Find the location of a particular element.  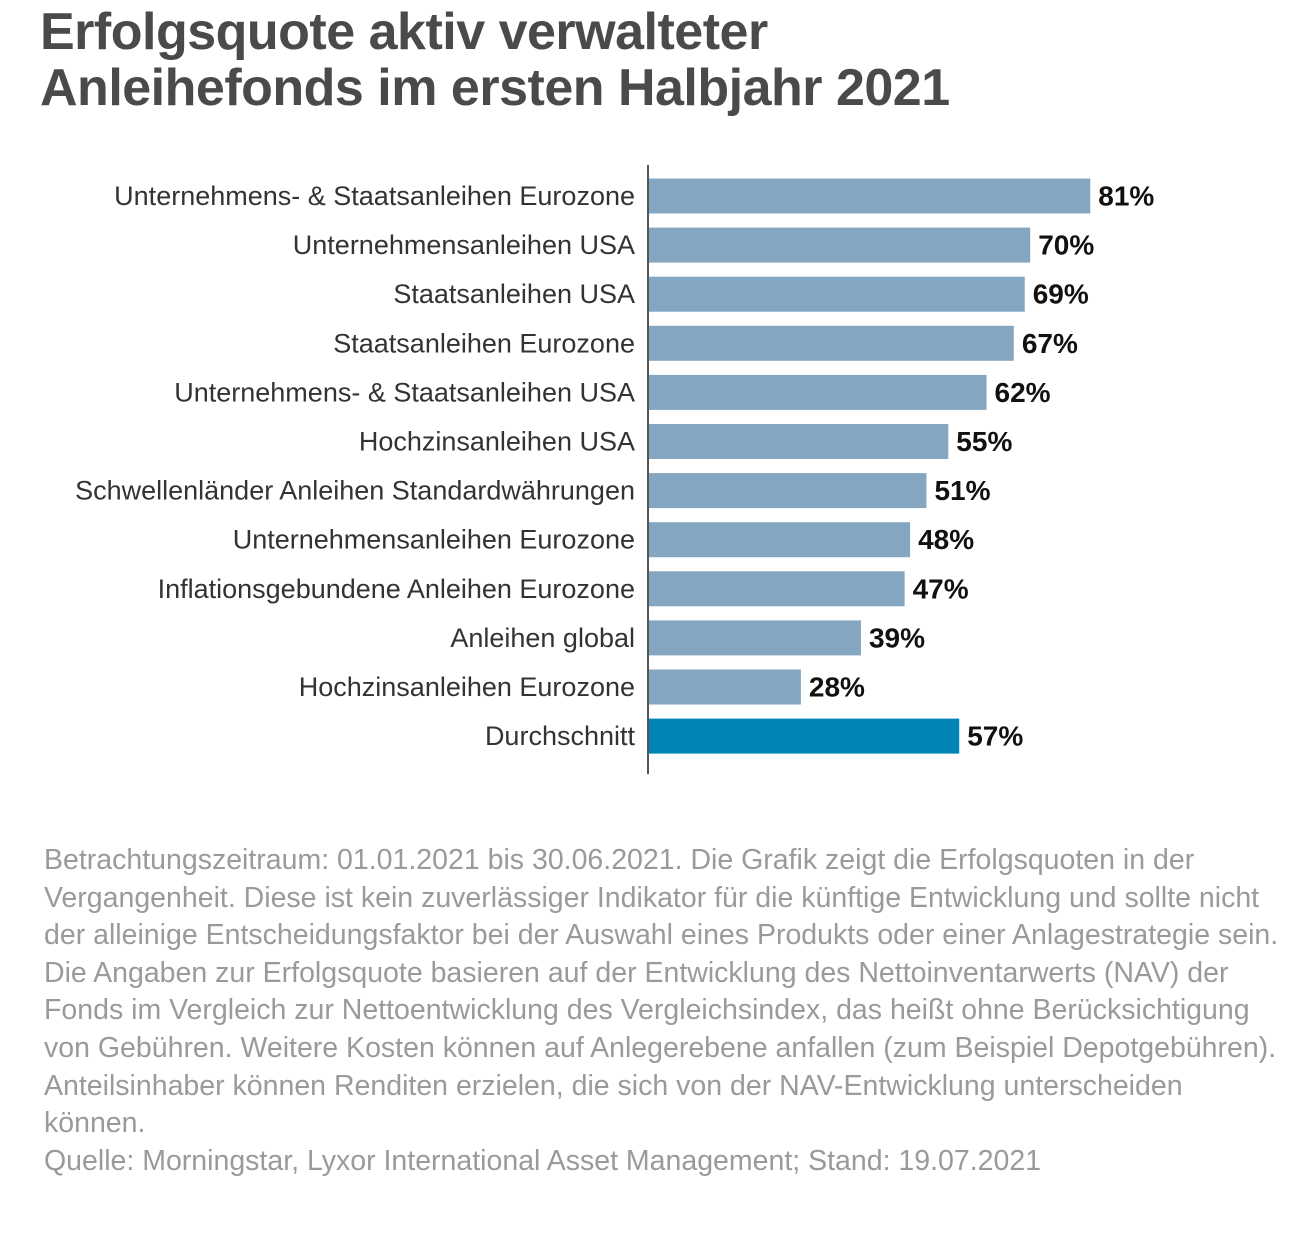

chart-title-line-2: Anleihefonds im ersten Halbjahr 2021 is located at coordinates (495, 88).